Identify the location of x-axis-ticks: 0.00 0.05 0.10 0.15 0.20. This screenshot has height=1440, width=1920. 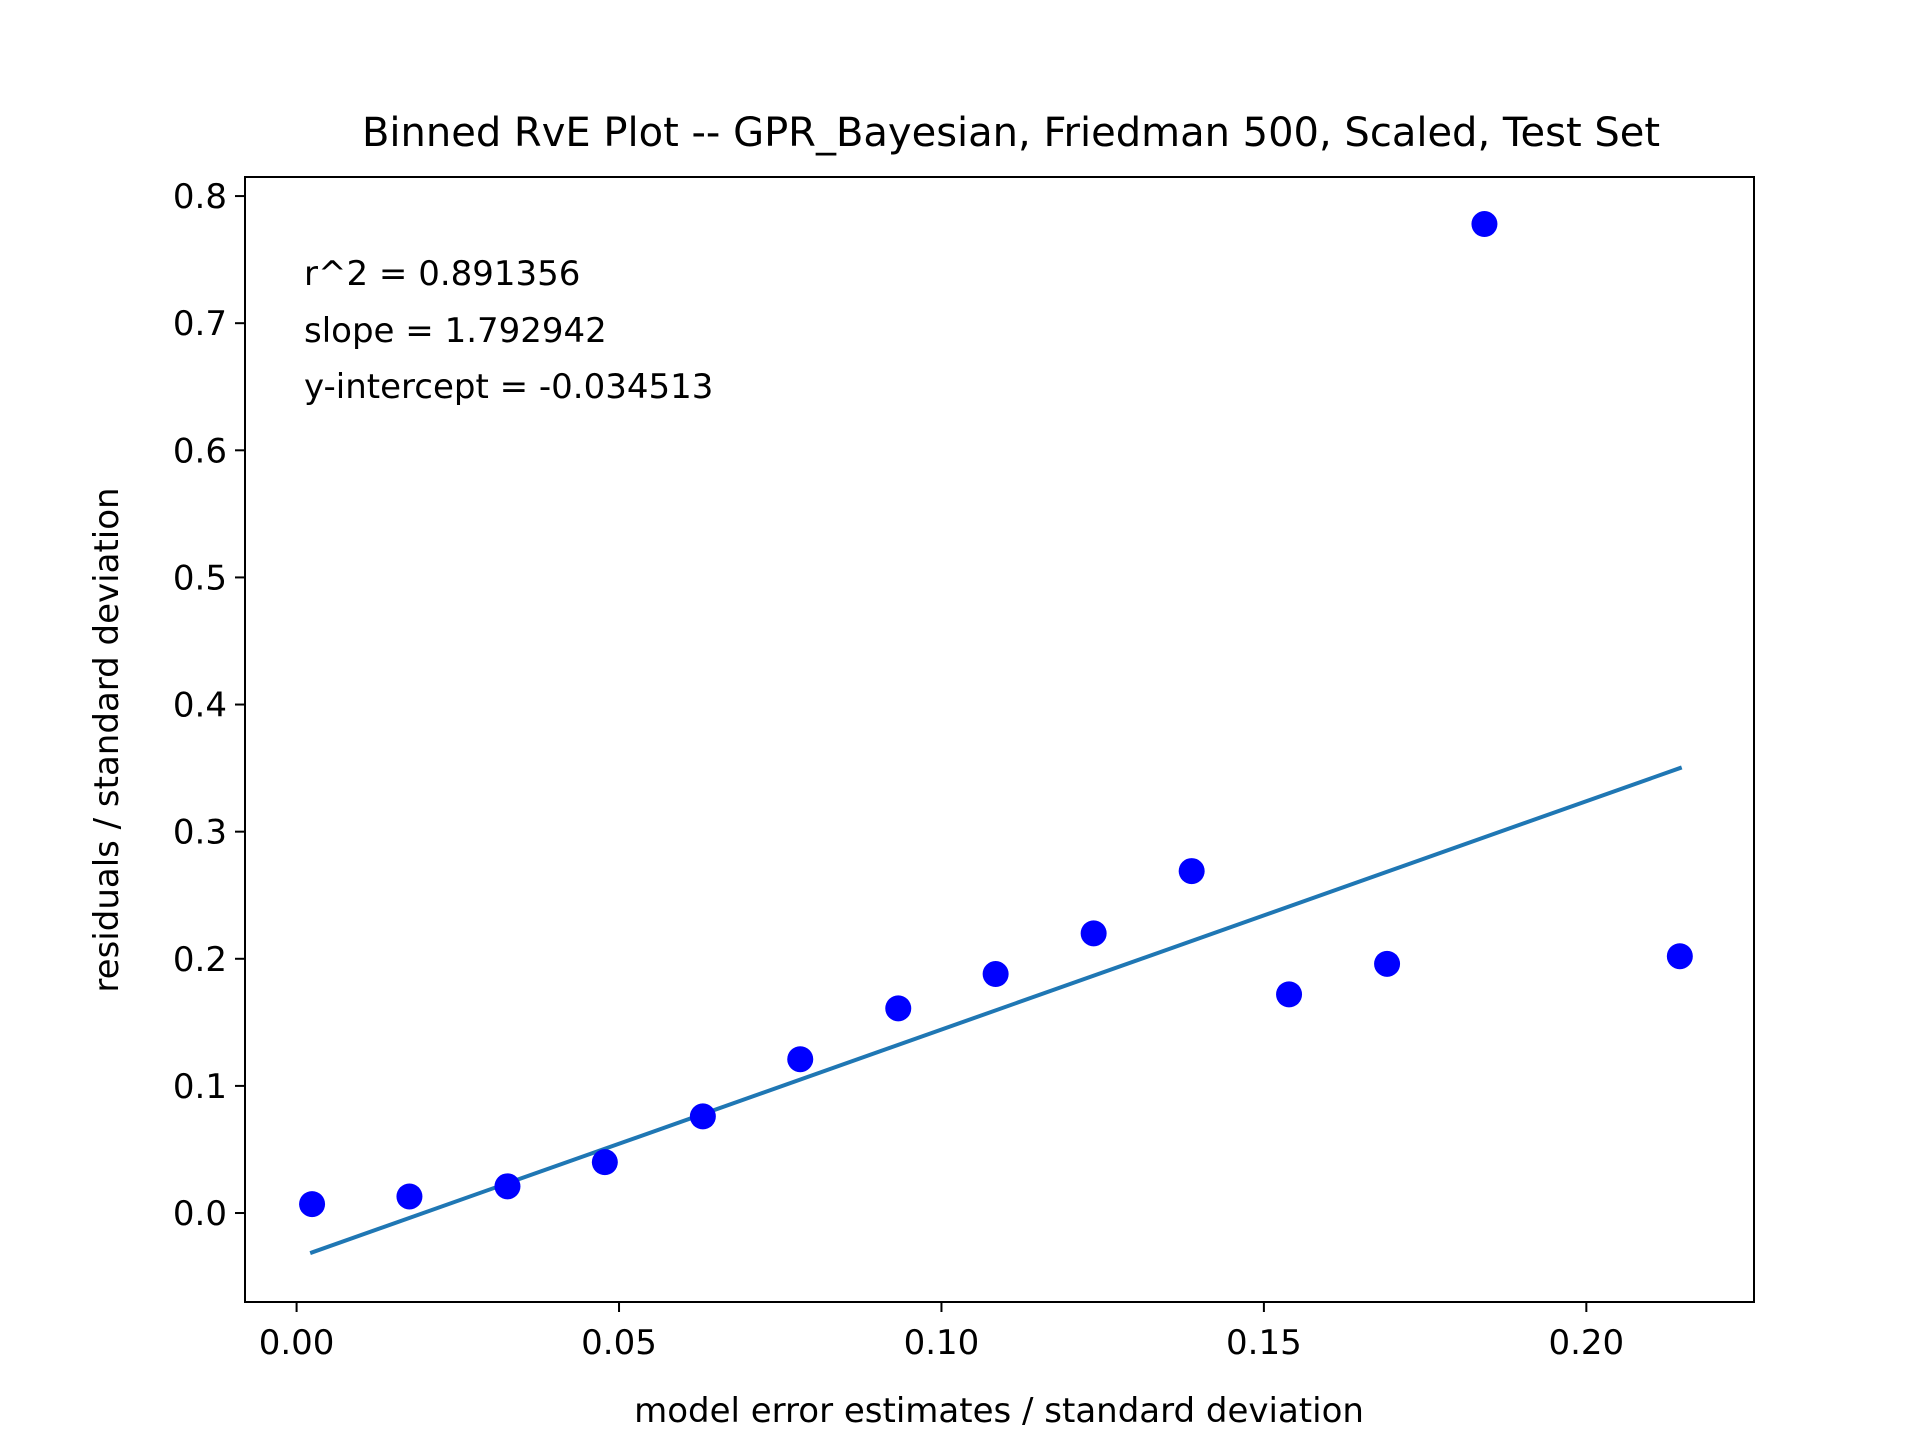
(941, 1332).